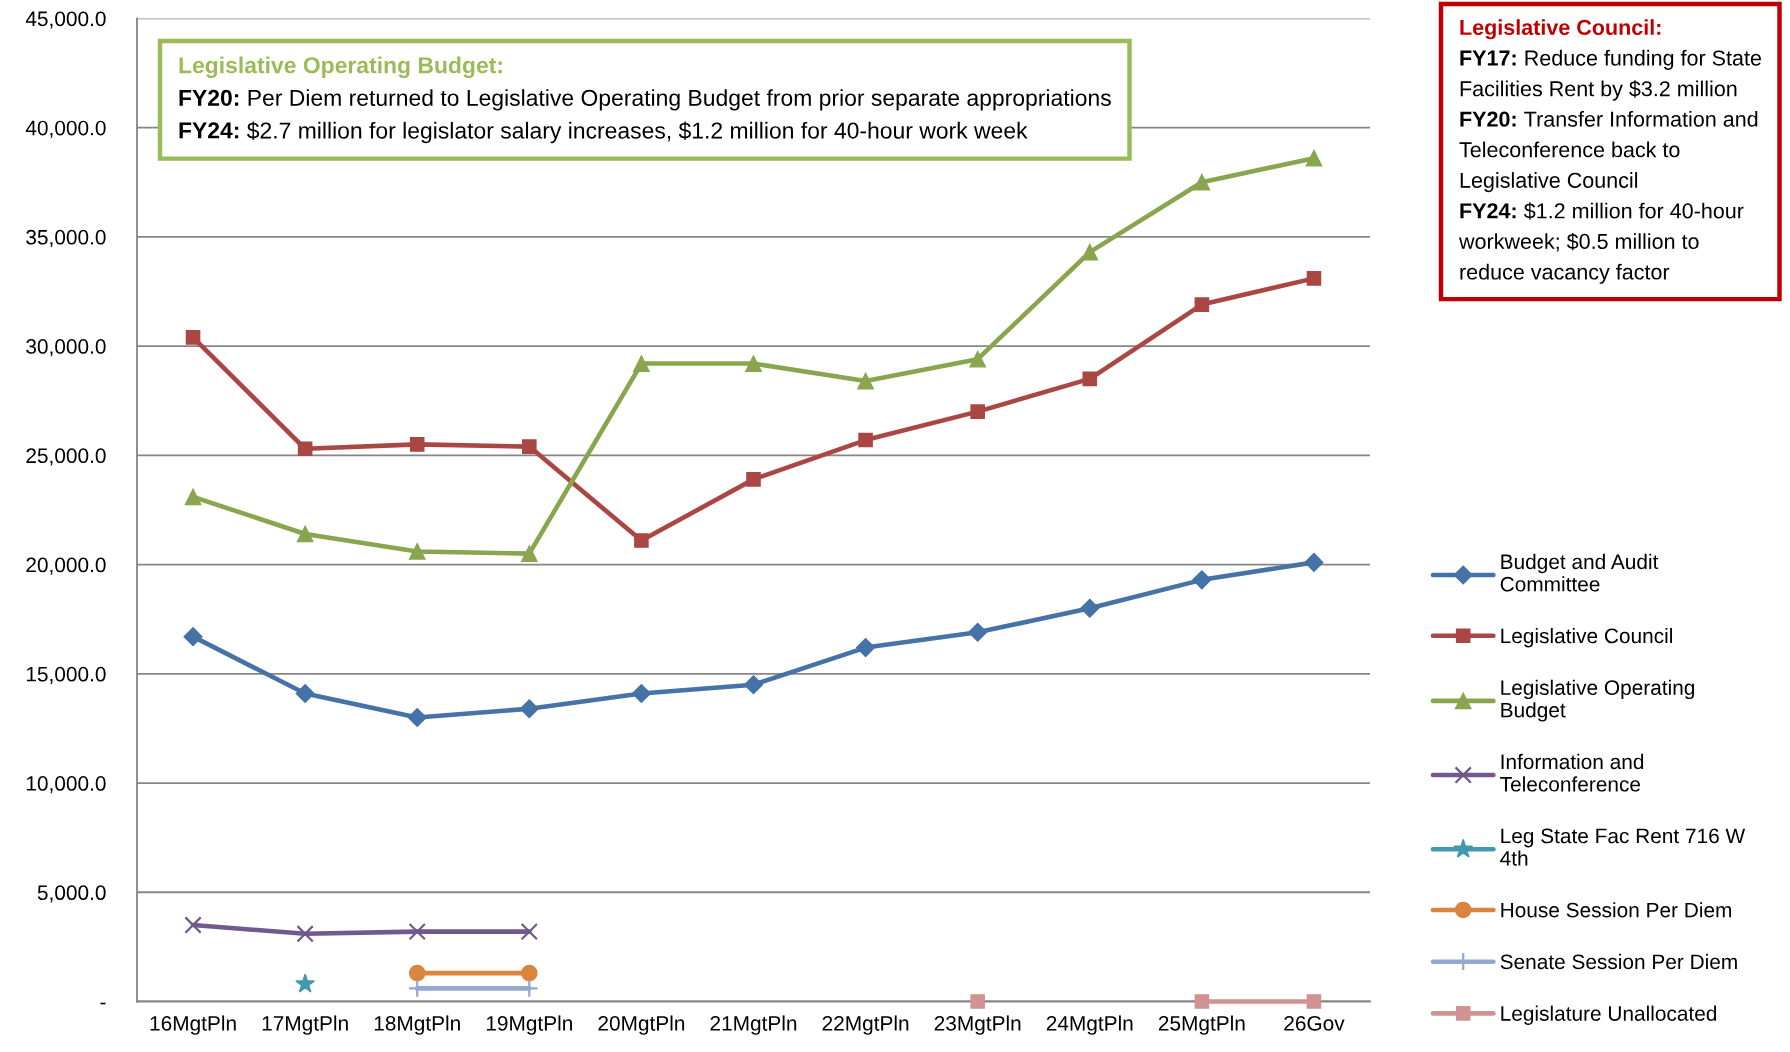  Describe the element at coordinates (71, 894) in the screenshot. I see `y-tick-label: 5,000.0` at that location.